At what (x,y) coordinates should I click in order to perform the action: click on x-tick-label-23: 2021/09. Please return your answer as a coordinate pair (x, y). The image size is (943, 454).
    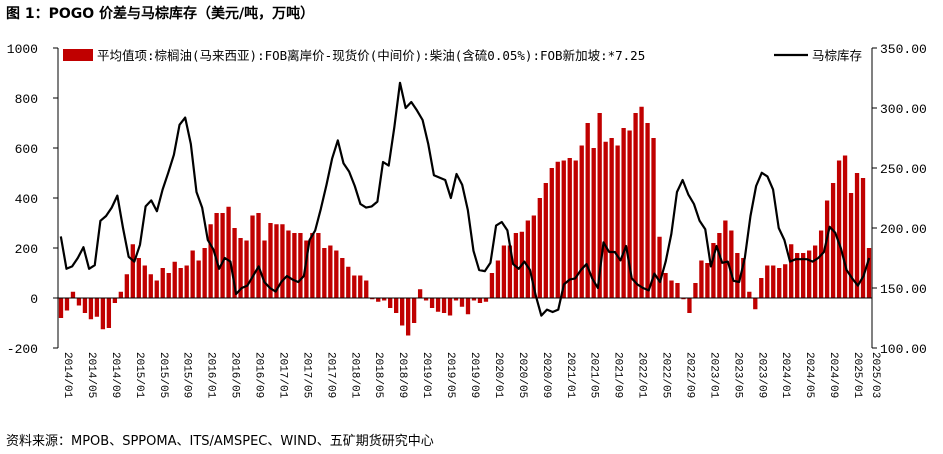
    Looking at the image, I should click on (618, 375).